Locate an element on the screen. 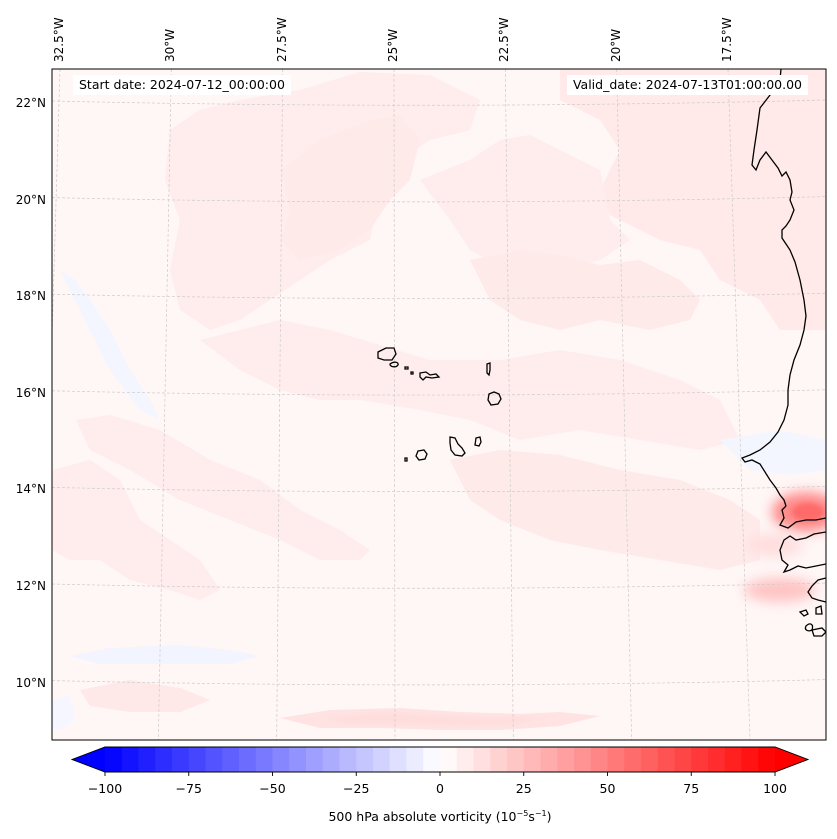 This screenshot has width=837, height=839. coastline-casamance is located at coordinates (802, 552).